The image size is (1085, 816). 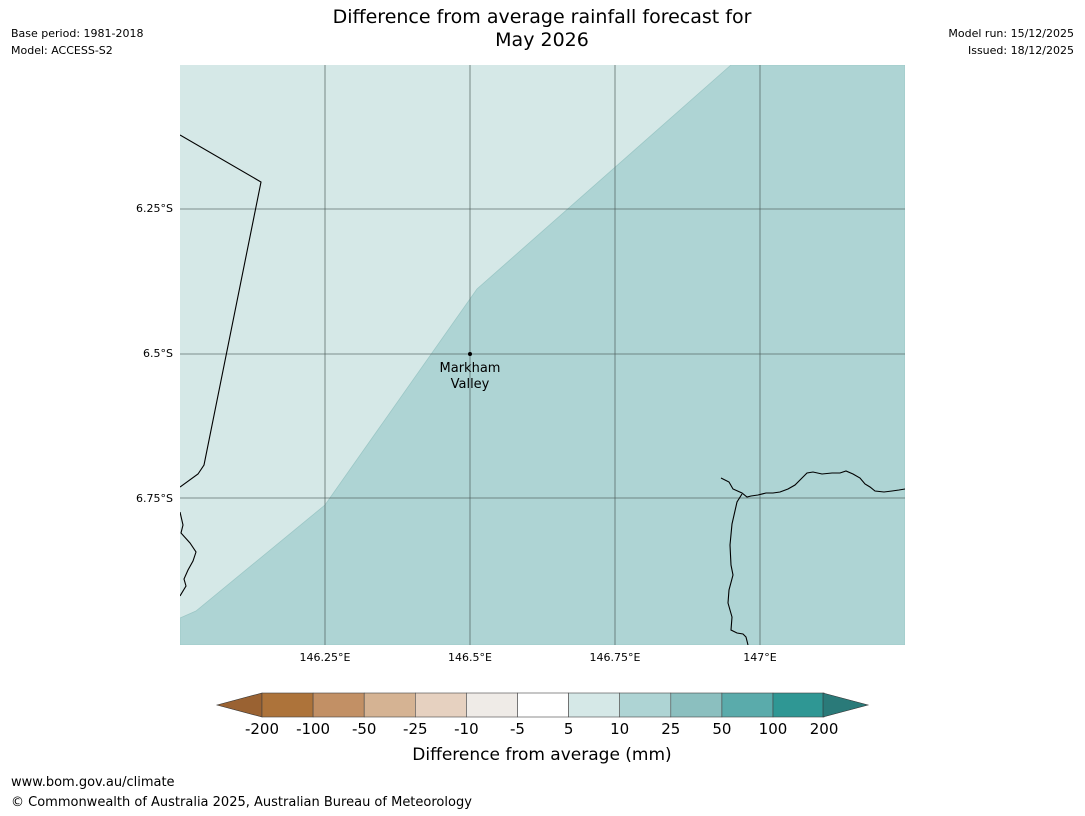 I want to click on lat-label-6-75: 6.75°S, so click(x=154, y=498).